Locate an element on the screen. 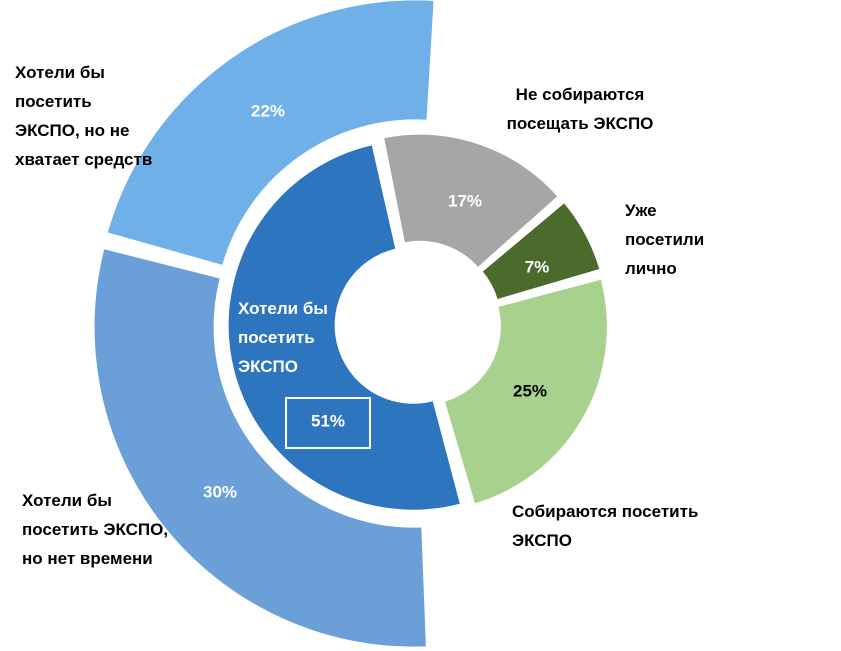 The height and width of the screenshot is (651, 841). value-label: 51% is located at coordinates (328, 420).